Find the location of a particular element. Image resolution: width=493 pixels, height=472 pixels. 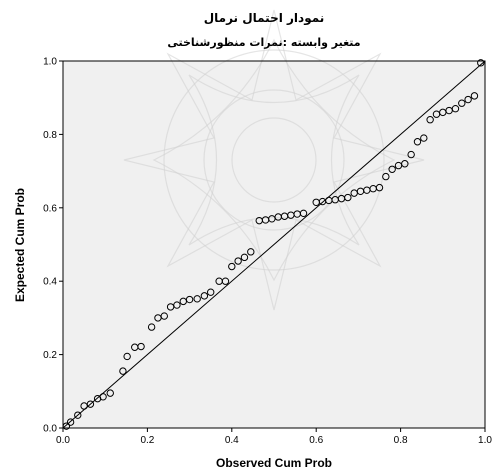

x-tick-label: 0.4 is located at coordinates (232, 440).